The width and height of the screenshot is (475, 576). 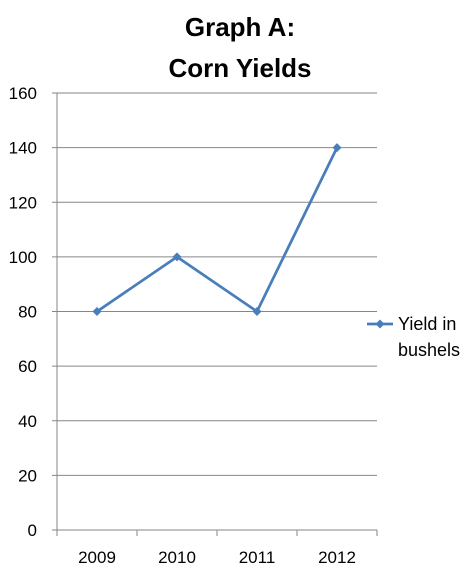 I want to click on legend-diamond-marker, so click(x=380, y=324).